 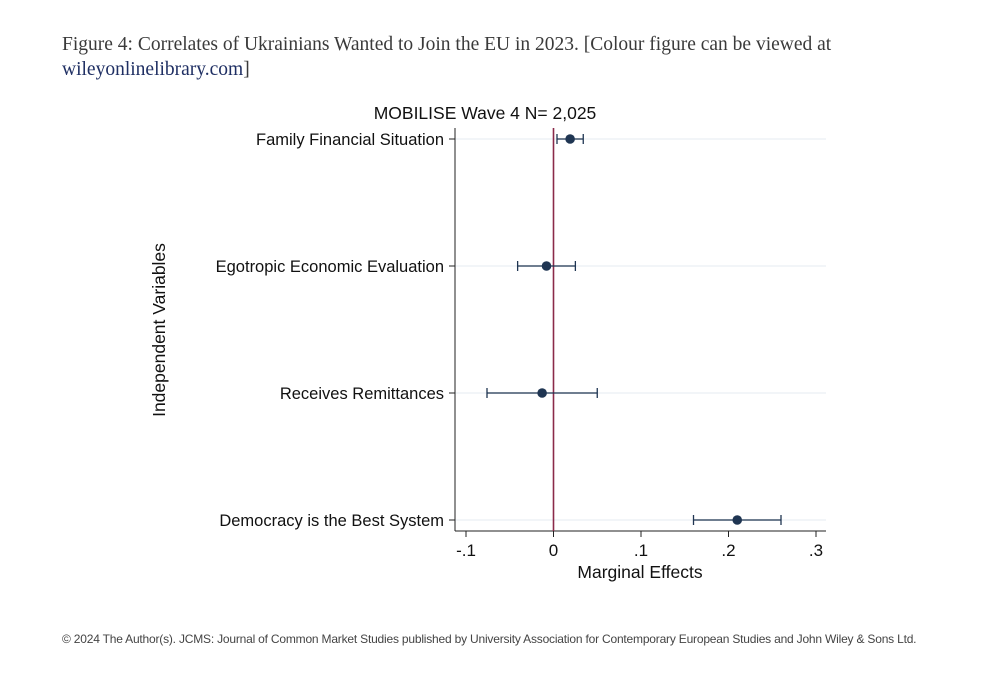 I want to click on y-tick-label: Democracy is the Best System, so click(x=331, y=521).